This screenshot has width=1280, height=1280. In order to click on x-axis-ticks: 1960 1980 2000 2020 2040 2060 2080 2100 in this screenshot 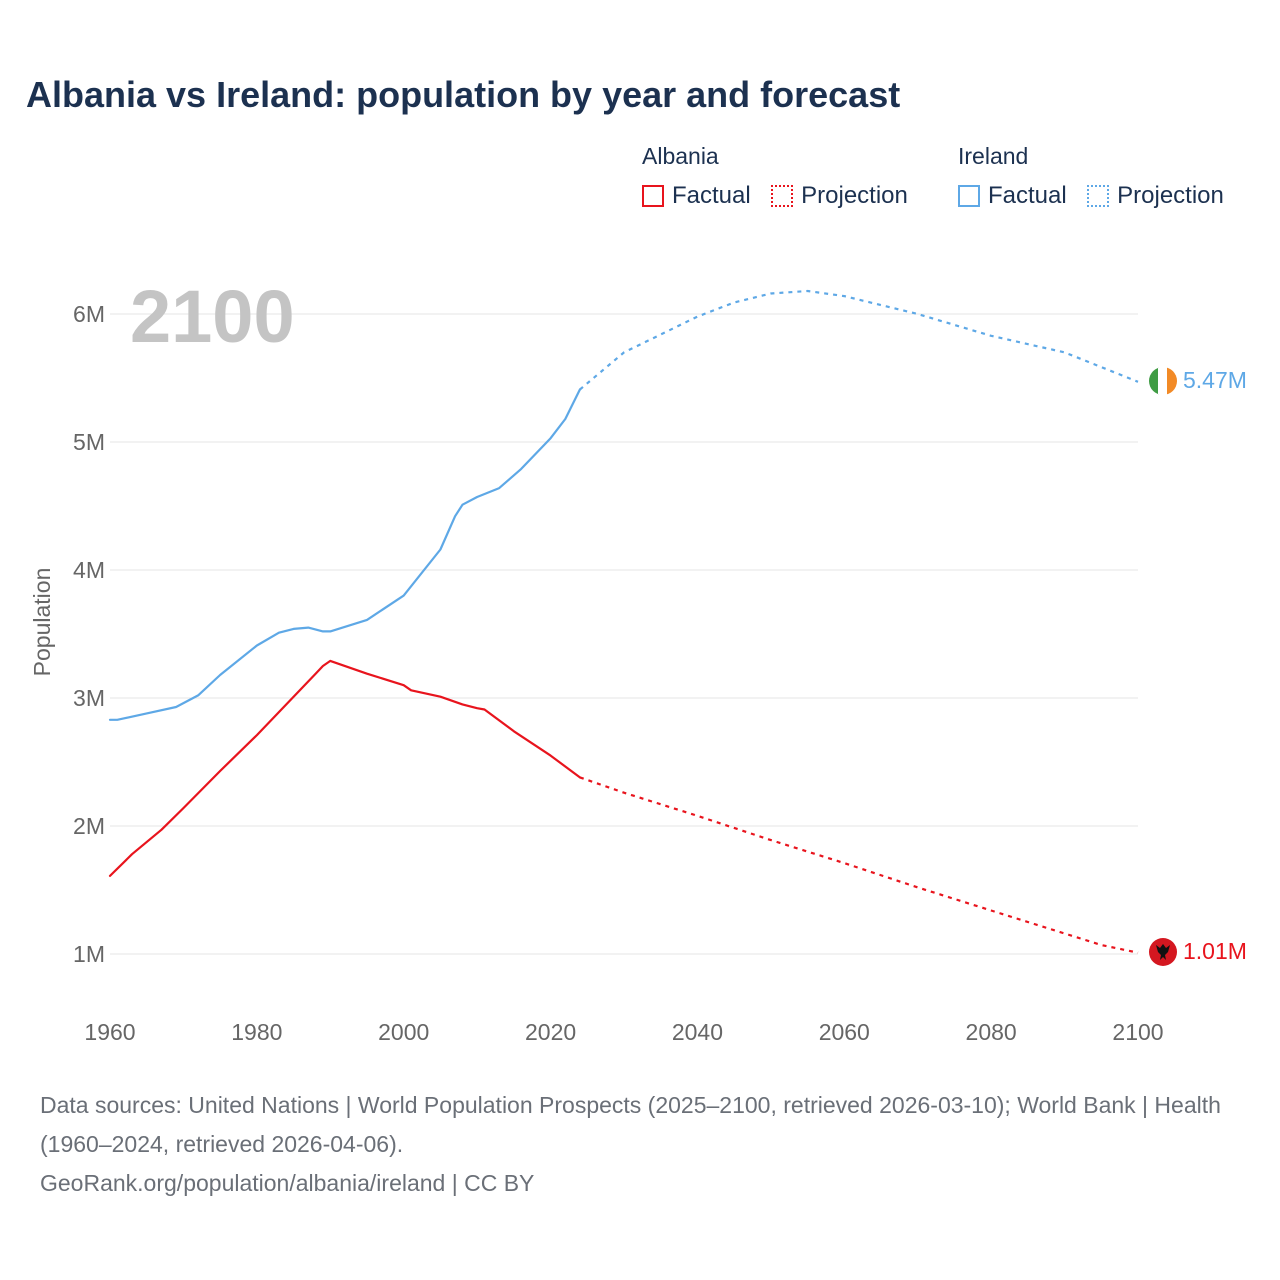, I will do `click(623, 1032)`.